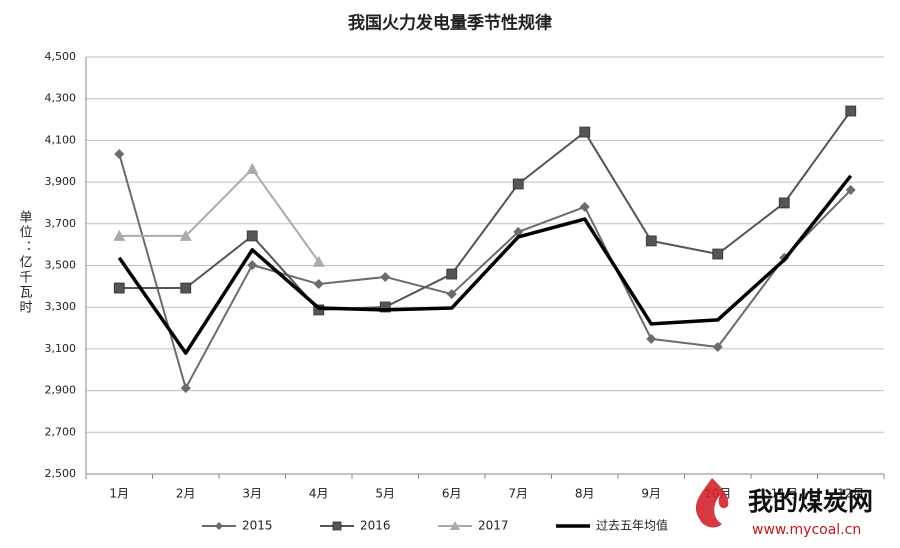  I want to click on legend-label: 2017, so click(493, 526).